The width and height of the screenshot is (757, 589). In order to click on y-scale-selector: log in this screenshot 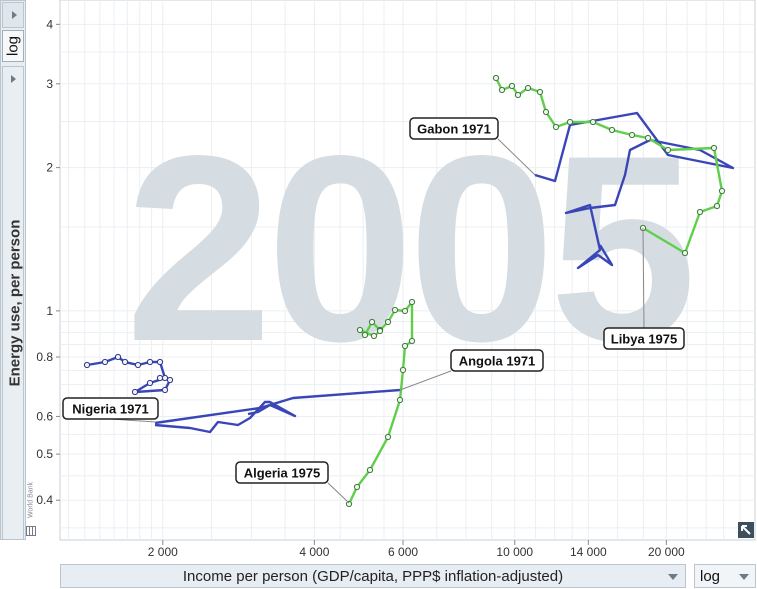, I will do `click(13, 46)`.